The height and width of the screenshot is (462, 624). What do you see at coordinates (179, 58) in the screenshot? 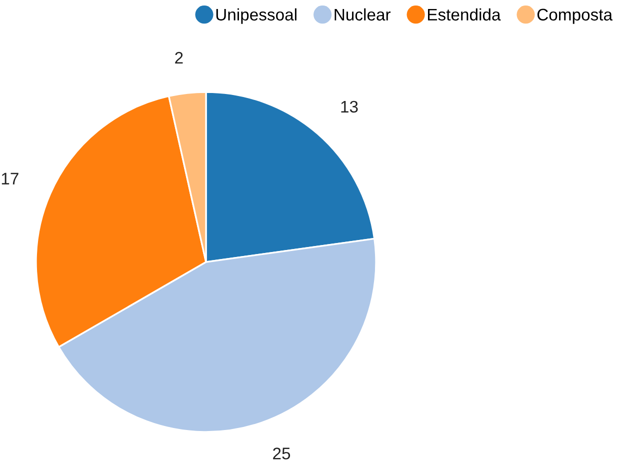
I see `data-label: 2` at bounding box center [179, 58].